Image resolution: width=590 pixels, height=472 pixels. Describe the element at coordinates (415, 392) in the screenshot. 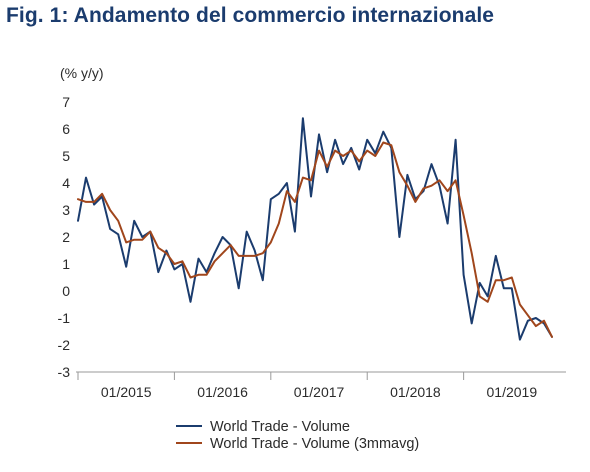

I see `x-tick-label: 01/2018` at that location.